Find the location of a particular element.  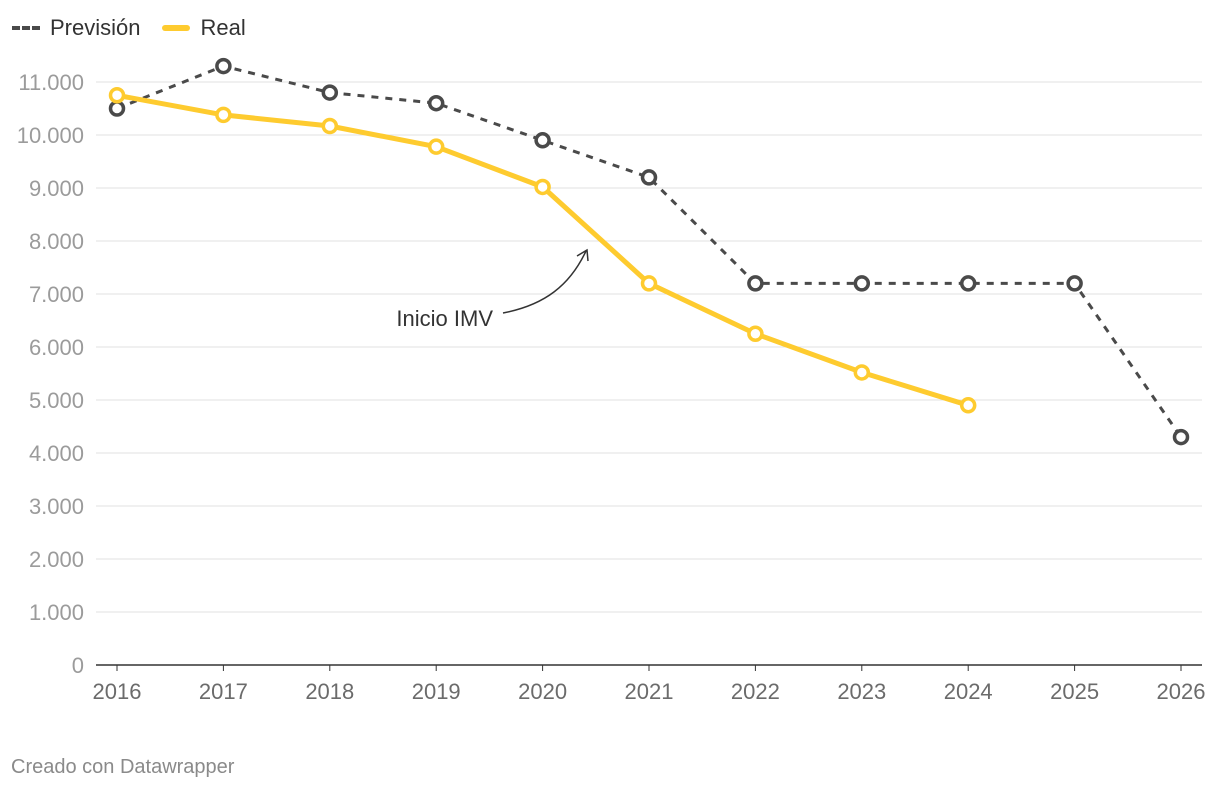

x-tick-label: 2022 is located at coordinates (755, 691).